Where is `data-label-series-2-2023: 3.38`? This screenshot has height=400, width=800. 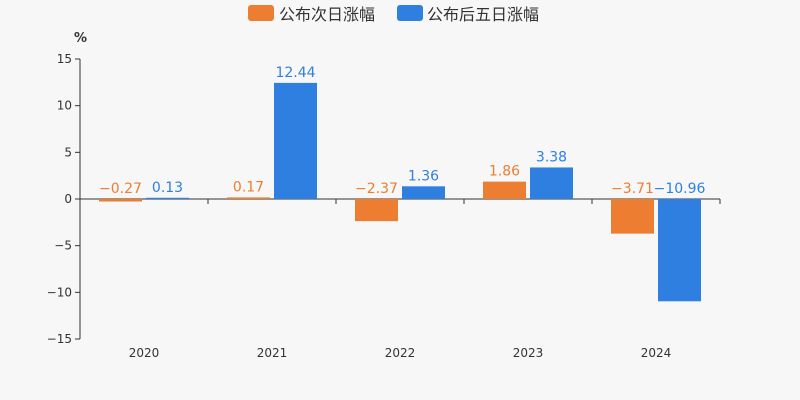 data-label-series-2-2023: 3.38 is located at coordinates (551, 157).